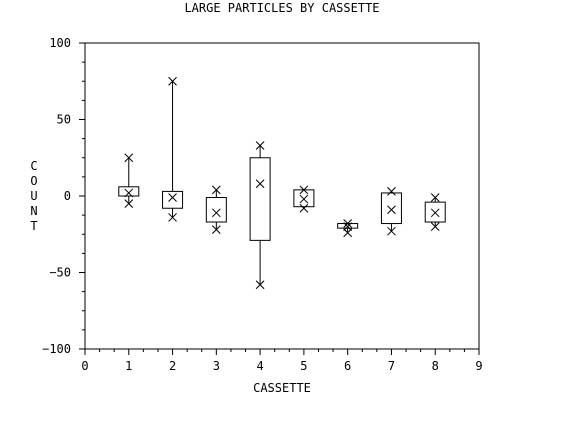 This screenshot has width=564, height=437. I want to click on x-axis-label: CASSETTE, so click(282, 388).